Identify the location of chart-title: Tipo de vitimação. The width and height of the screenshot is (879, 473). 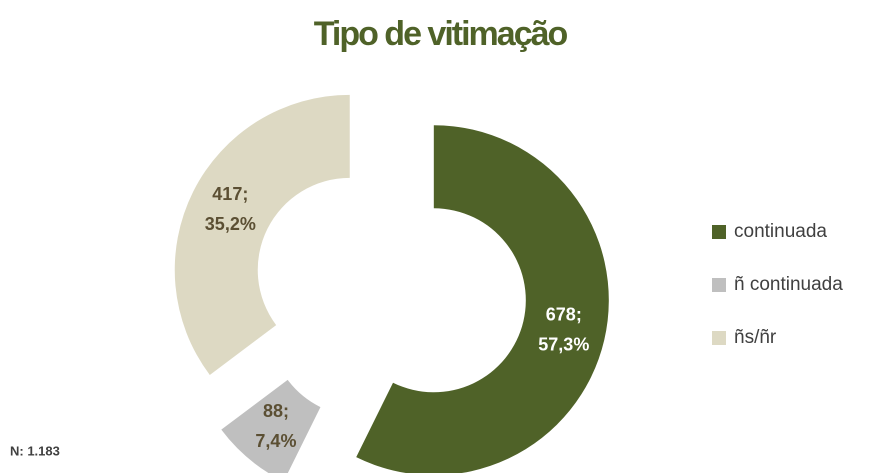
(441, 34).